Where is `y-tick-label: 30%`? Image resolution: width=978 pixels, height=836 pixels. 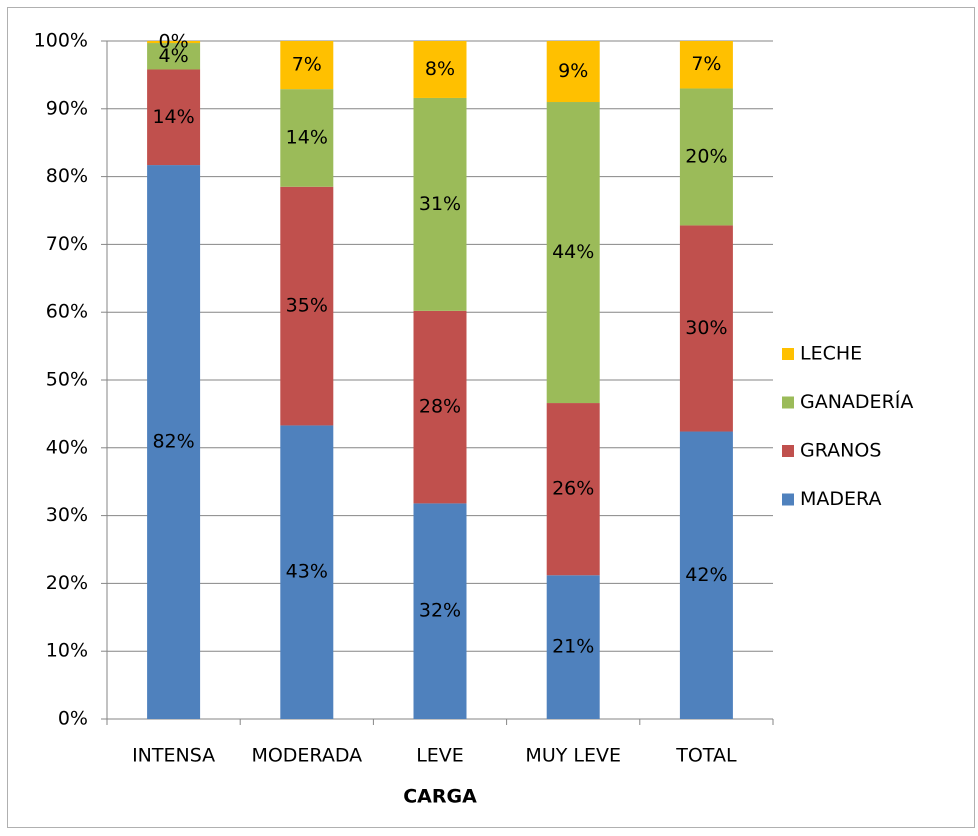
y-tick-label: 30% is located at coordinates (67, 515).